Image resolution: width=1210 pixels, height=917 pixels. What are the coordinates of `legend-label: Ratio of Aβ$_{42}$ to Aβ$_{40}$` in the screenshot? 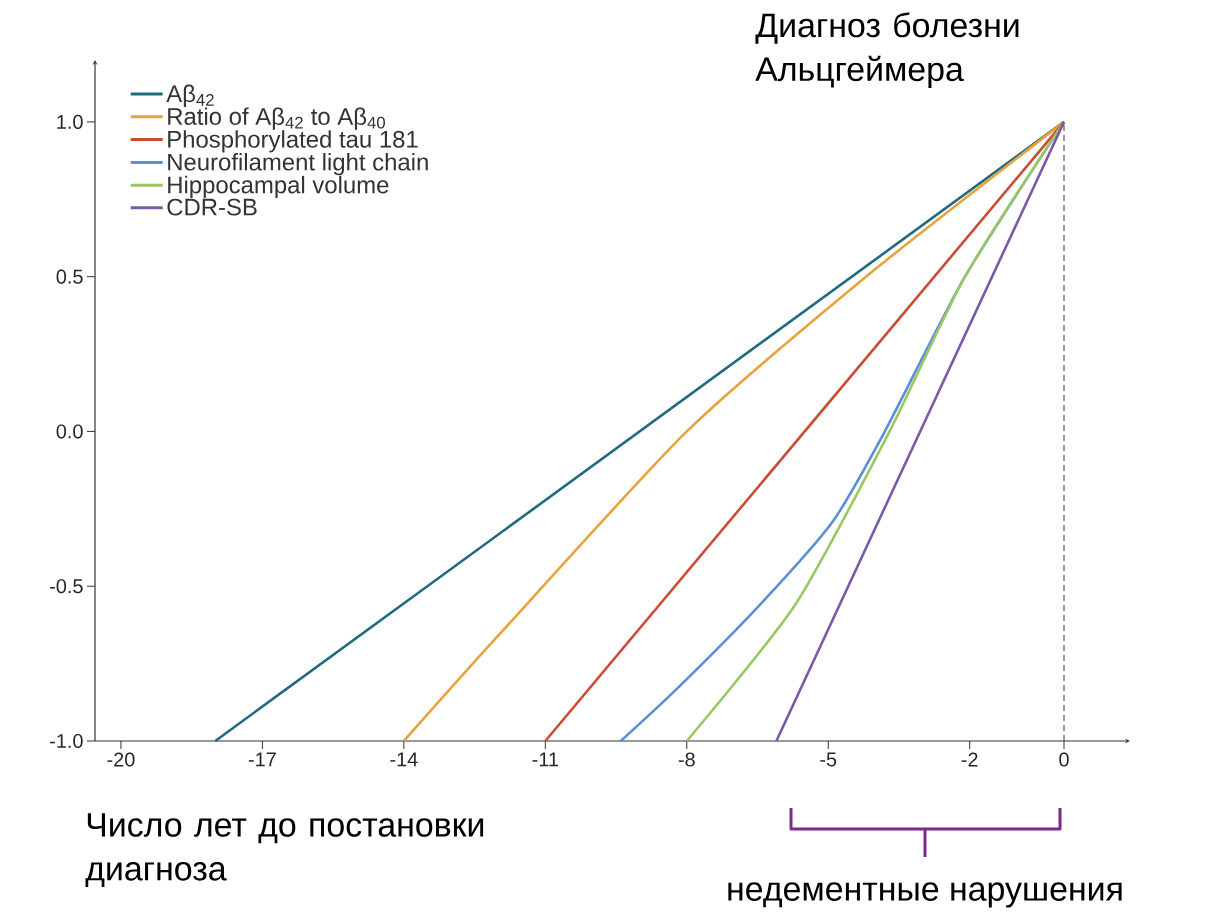 It's located at (276, 118).